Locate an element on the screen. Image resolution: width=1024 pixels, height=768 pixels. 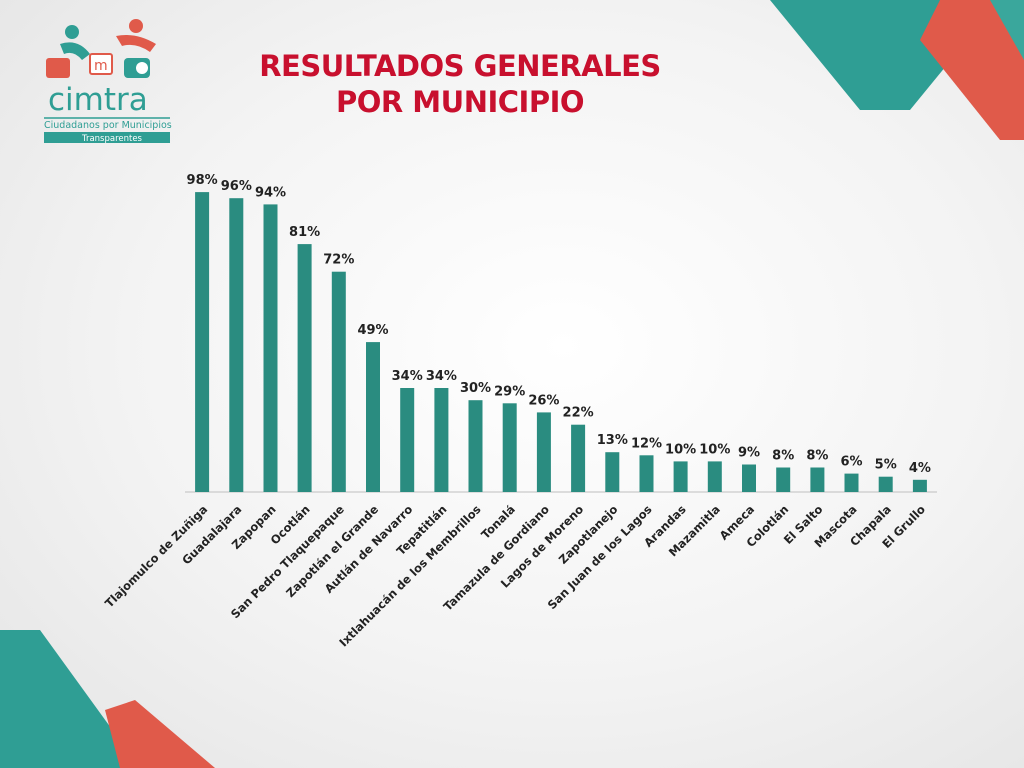
logo-figure-body-red is located at coordinates (136, 43).